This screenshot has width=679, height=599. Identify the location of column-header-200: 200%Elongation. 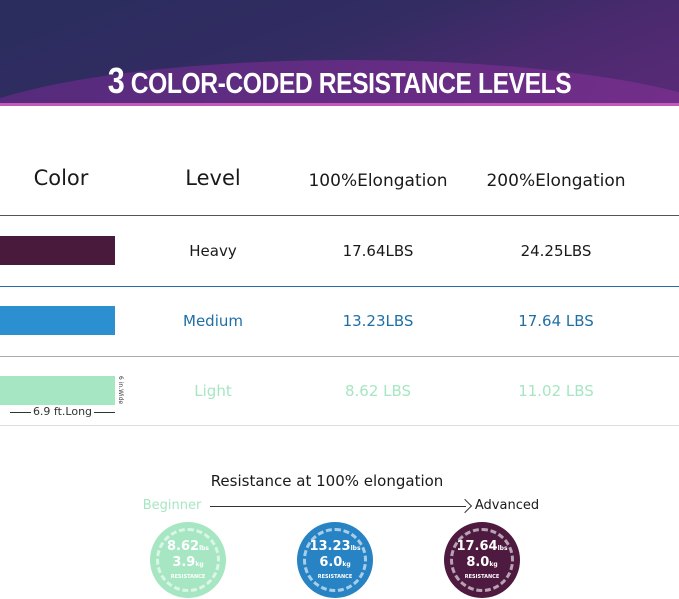
(556, 181).